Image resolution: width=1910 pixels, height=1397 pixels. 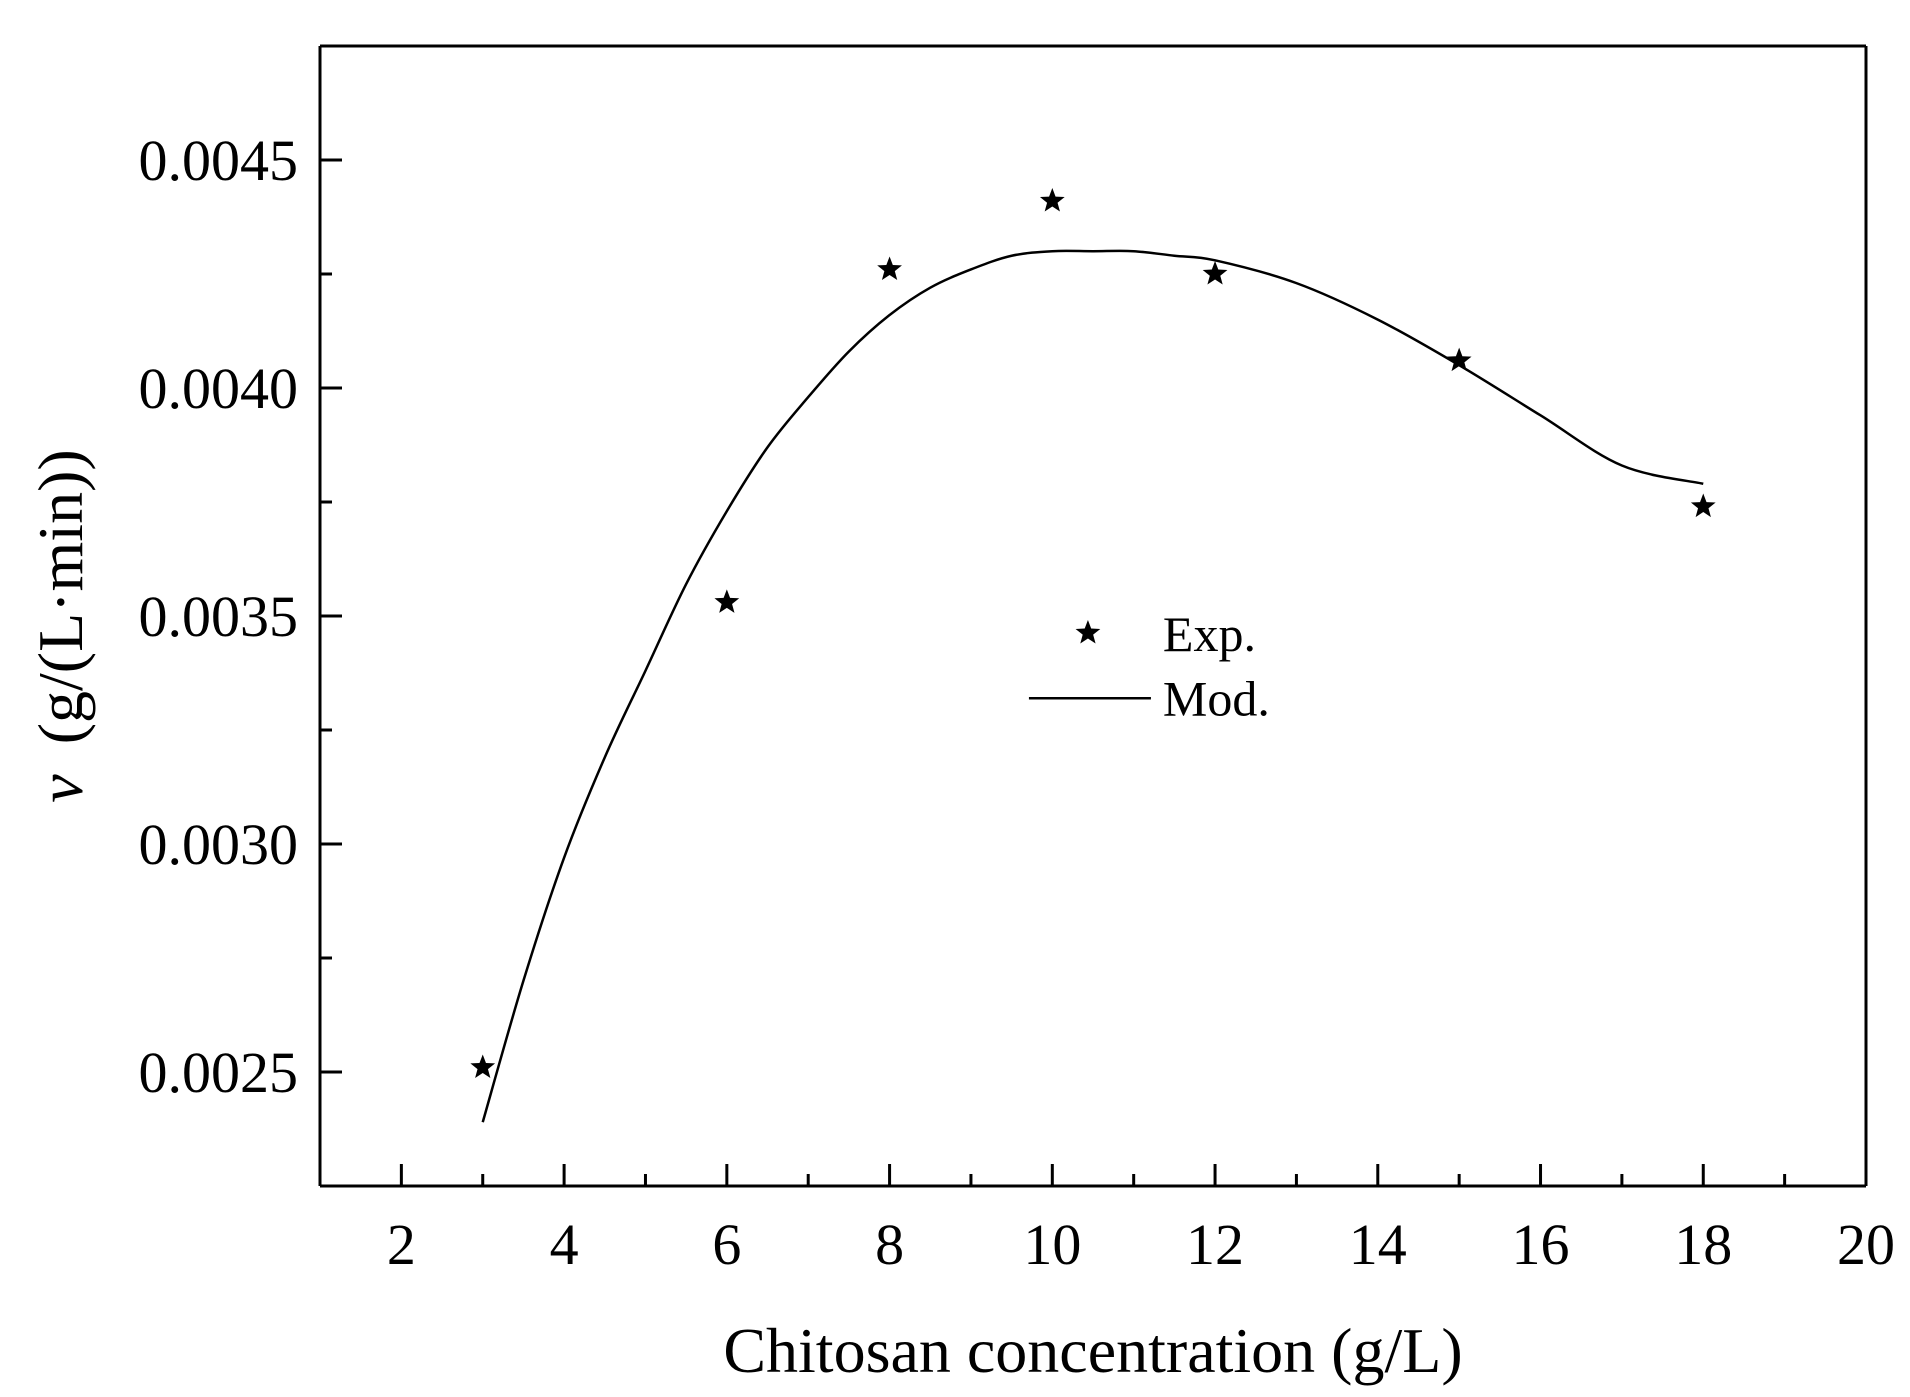 What do you see at coordinates (1703, 1244) in the screenshot?
I see `x-tick-label: 18` at bounding box center [1703, 1244].